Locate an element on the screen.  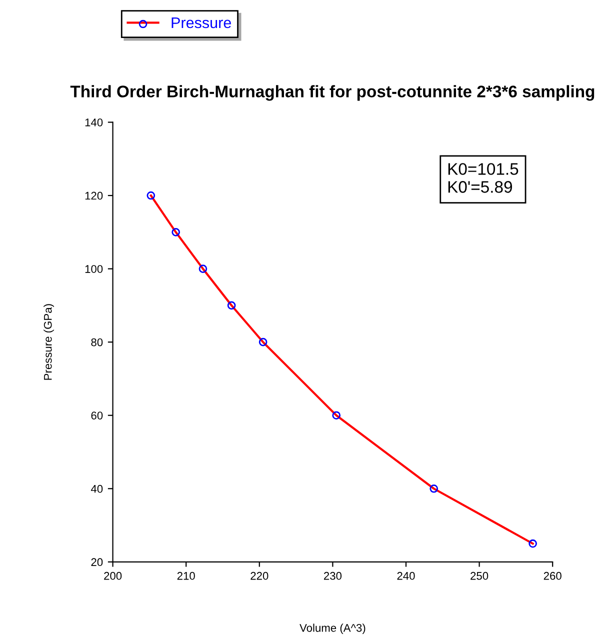
y-tick-label: 100 is located at coordinates (94, 269).